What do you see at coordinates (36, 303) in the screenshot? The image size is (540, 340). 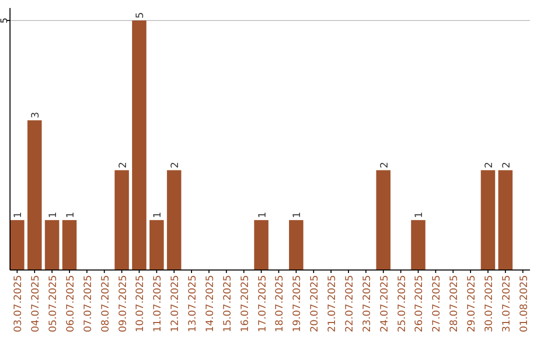 I see `x-tick-label: 04.07.2025` at bounding box center [36, 303].